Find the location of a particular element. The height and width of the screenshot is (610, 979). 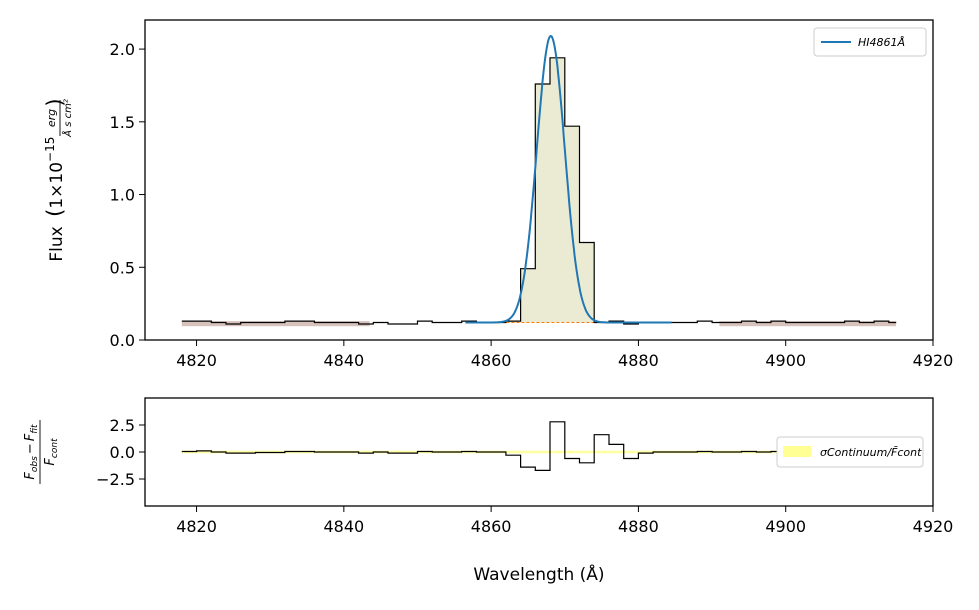

residual-y-tick-label: 2.5 is located at coordinates (122, 425).